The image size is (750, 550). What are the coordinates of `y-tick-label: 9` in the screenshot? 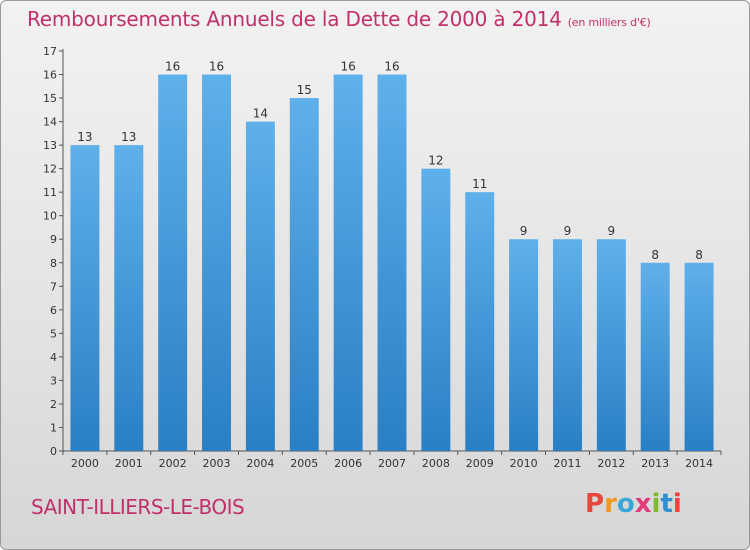 It's located at (53, 239).